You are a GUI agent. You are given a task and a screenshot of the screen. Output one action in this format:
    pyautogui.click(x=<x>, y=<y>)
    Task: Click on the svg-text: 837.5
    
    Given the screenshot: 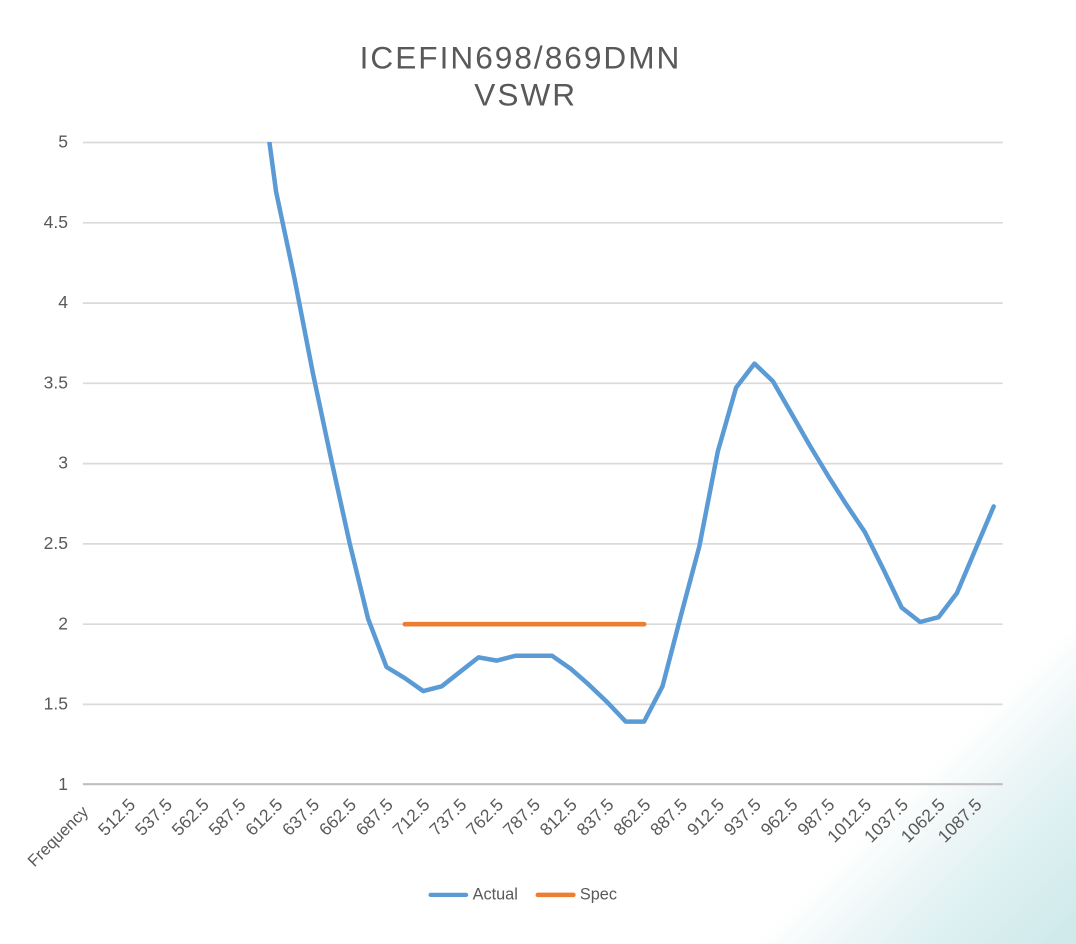 What is the action you would take?
    pyautogui.click(x=595, y=816)
    